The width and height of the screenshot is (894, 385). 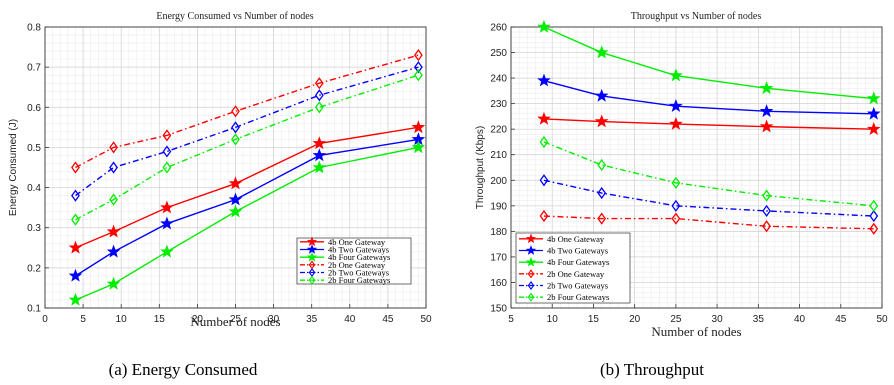 What do you see at coordinates (577, 286) in the screenshot?
I see `legend-entry: 2b Two Gateways` at bounding box center [577, 286].